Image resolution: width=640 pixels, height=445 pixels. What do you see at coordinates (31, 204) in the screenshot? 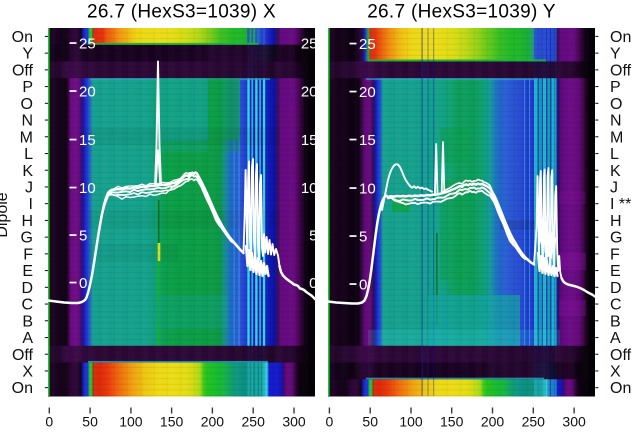
I see `svg-text: I` at bounding box center [31, 204].